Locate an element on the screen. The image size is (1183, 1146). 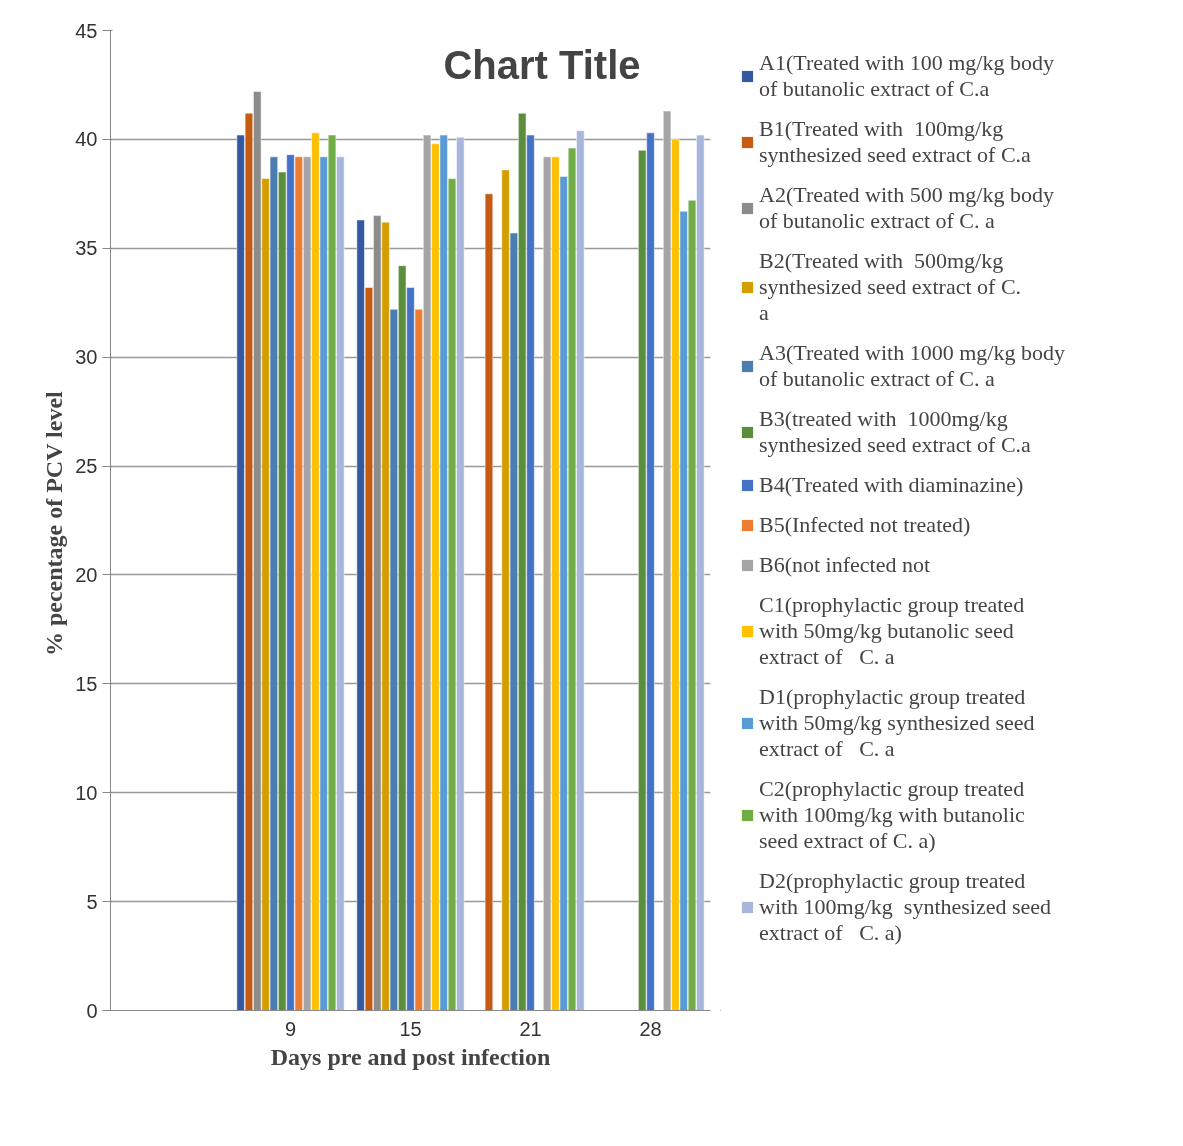
y-tick-label: 25 is located at coordinates (86, 466).